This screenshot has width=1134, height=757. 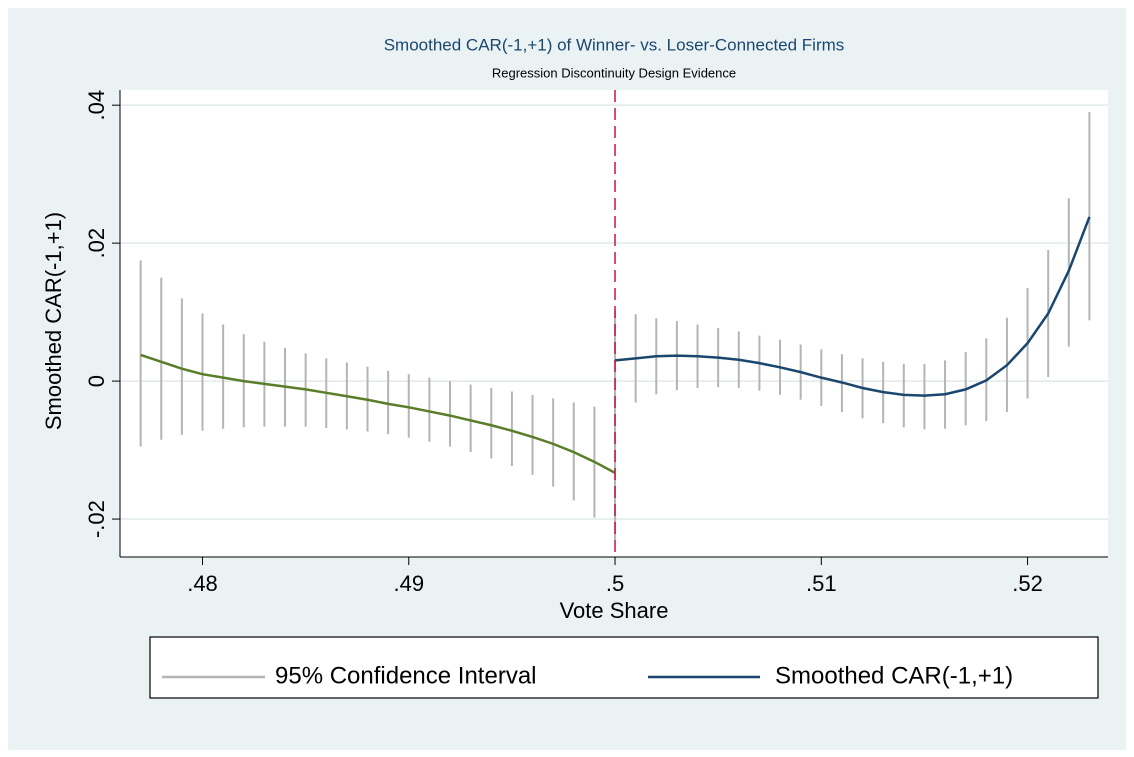 What do you see at coordinates (408, 583) in the screenshot?
I see `x-tick-label: .49` at bounding box center [408, 583].